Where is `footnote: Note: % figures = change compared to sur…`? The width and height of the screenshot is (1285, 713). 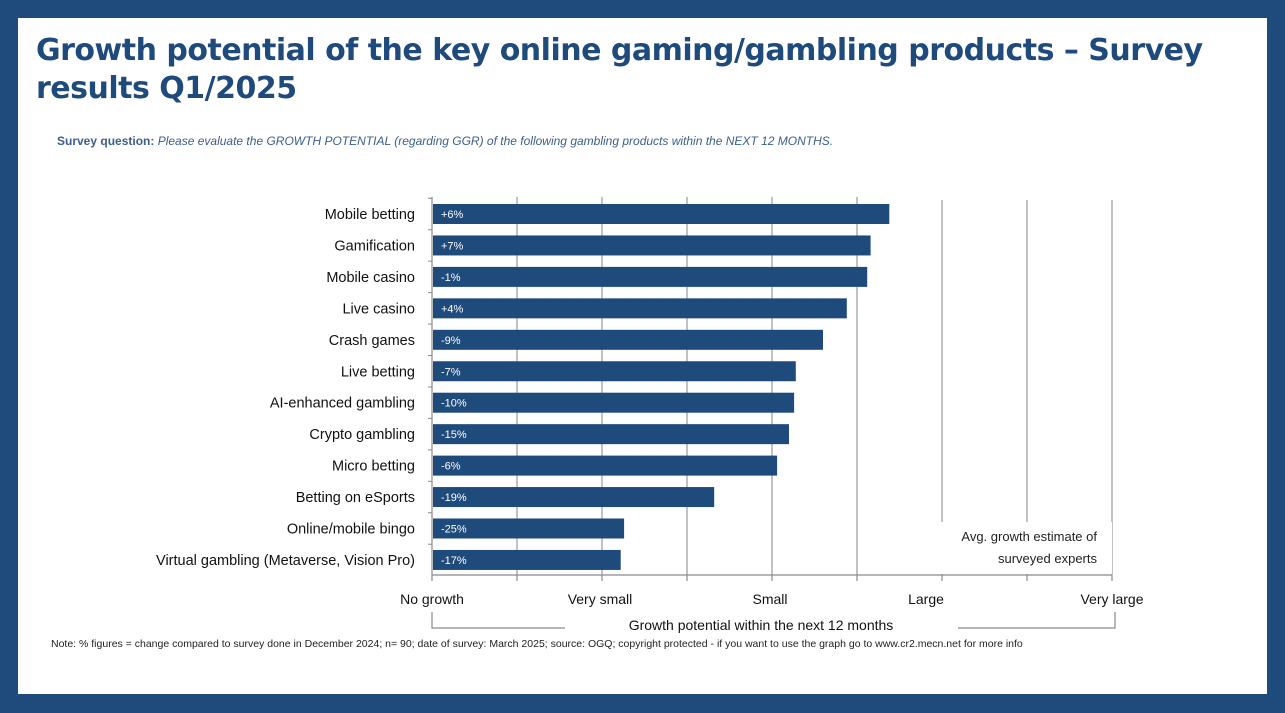 footnote: Note: % figures = change compared to sur… is located at coordinates (537, 644).